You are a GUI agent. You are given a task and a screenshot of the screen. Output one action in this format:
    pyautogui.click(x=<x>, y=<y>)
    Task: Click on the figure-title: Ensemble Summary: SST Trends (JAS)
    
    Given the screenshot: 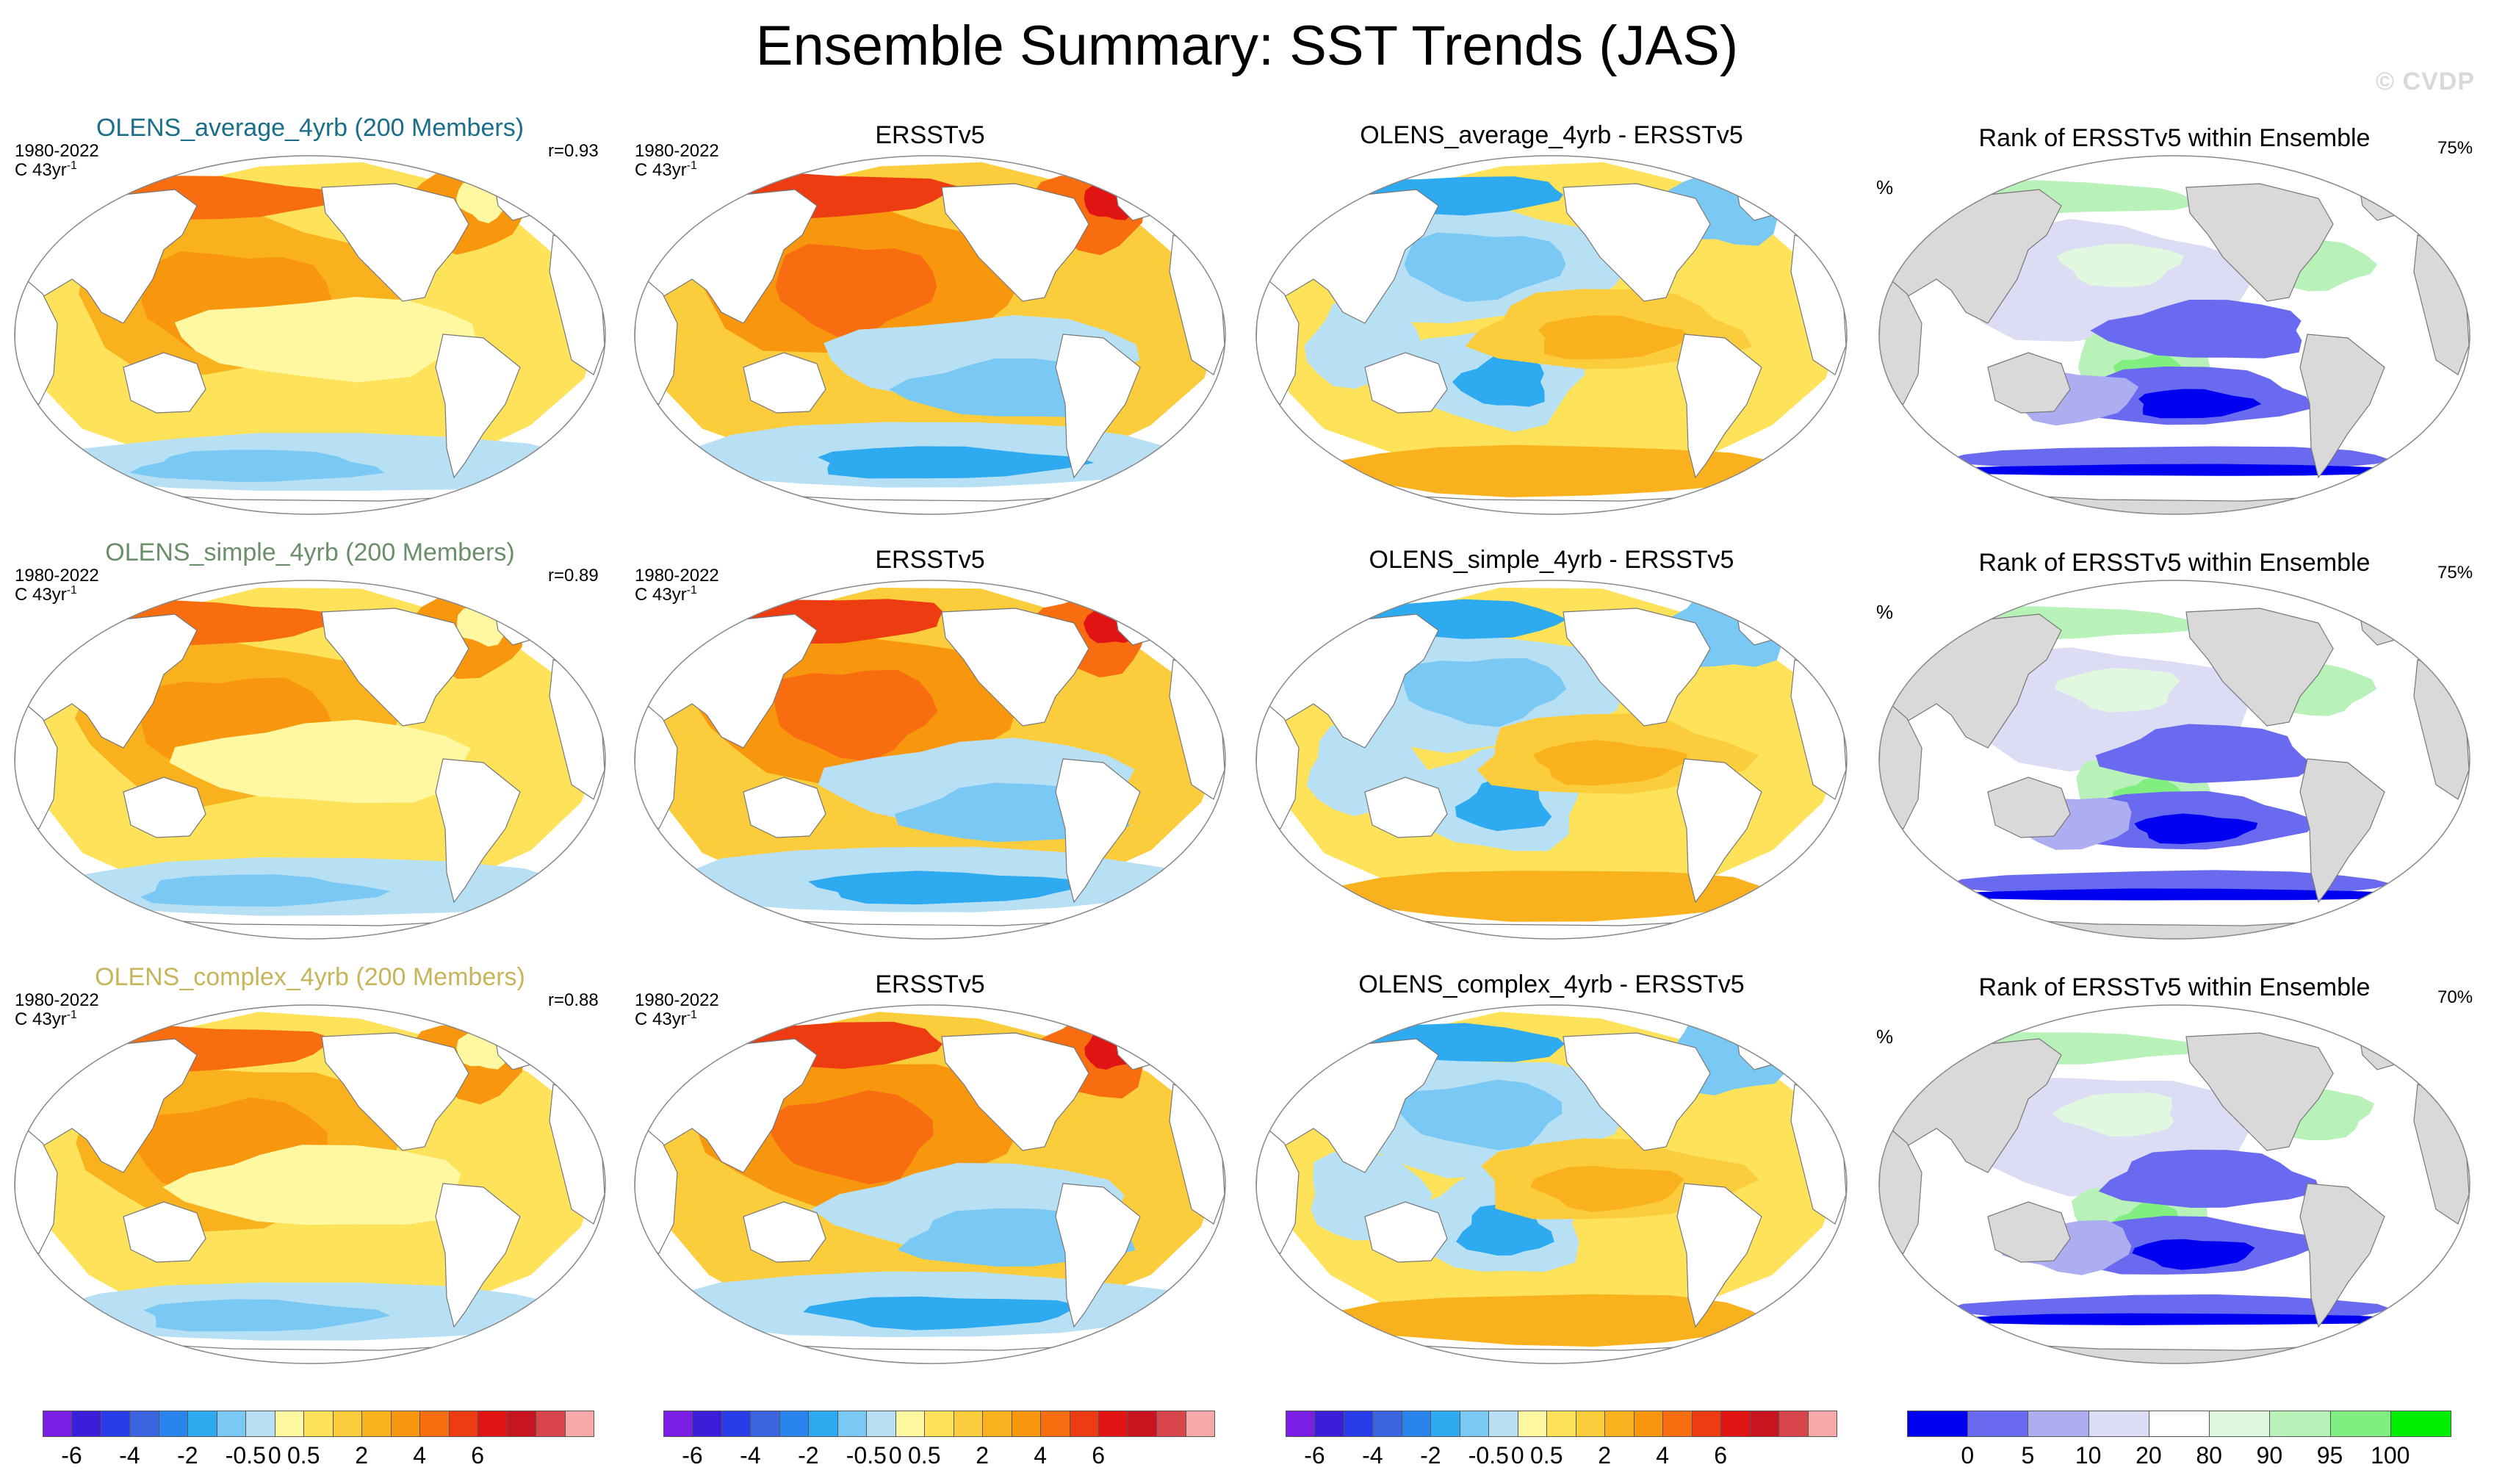 What is the action you would take?
    pyautogui.click(x=1247, y=46)
    